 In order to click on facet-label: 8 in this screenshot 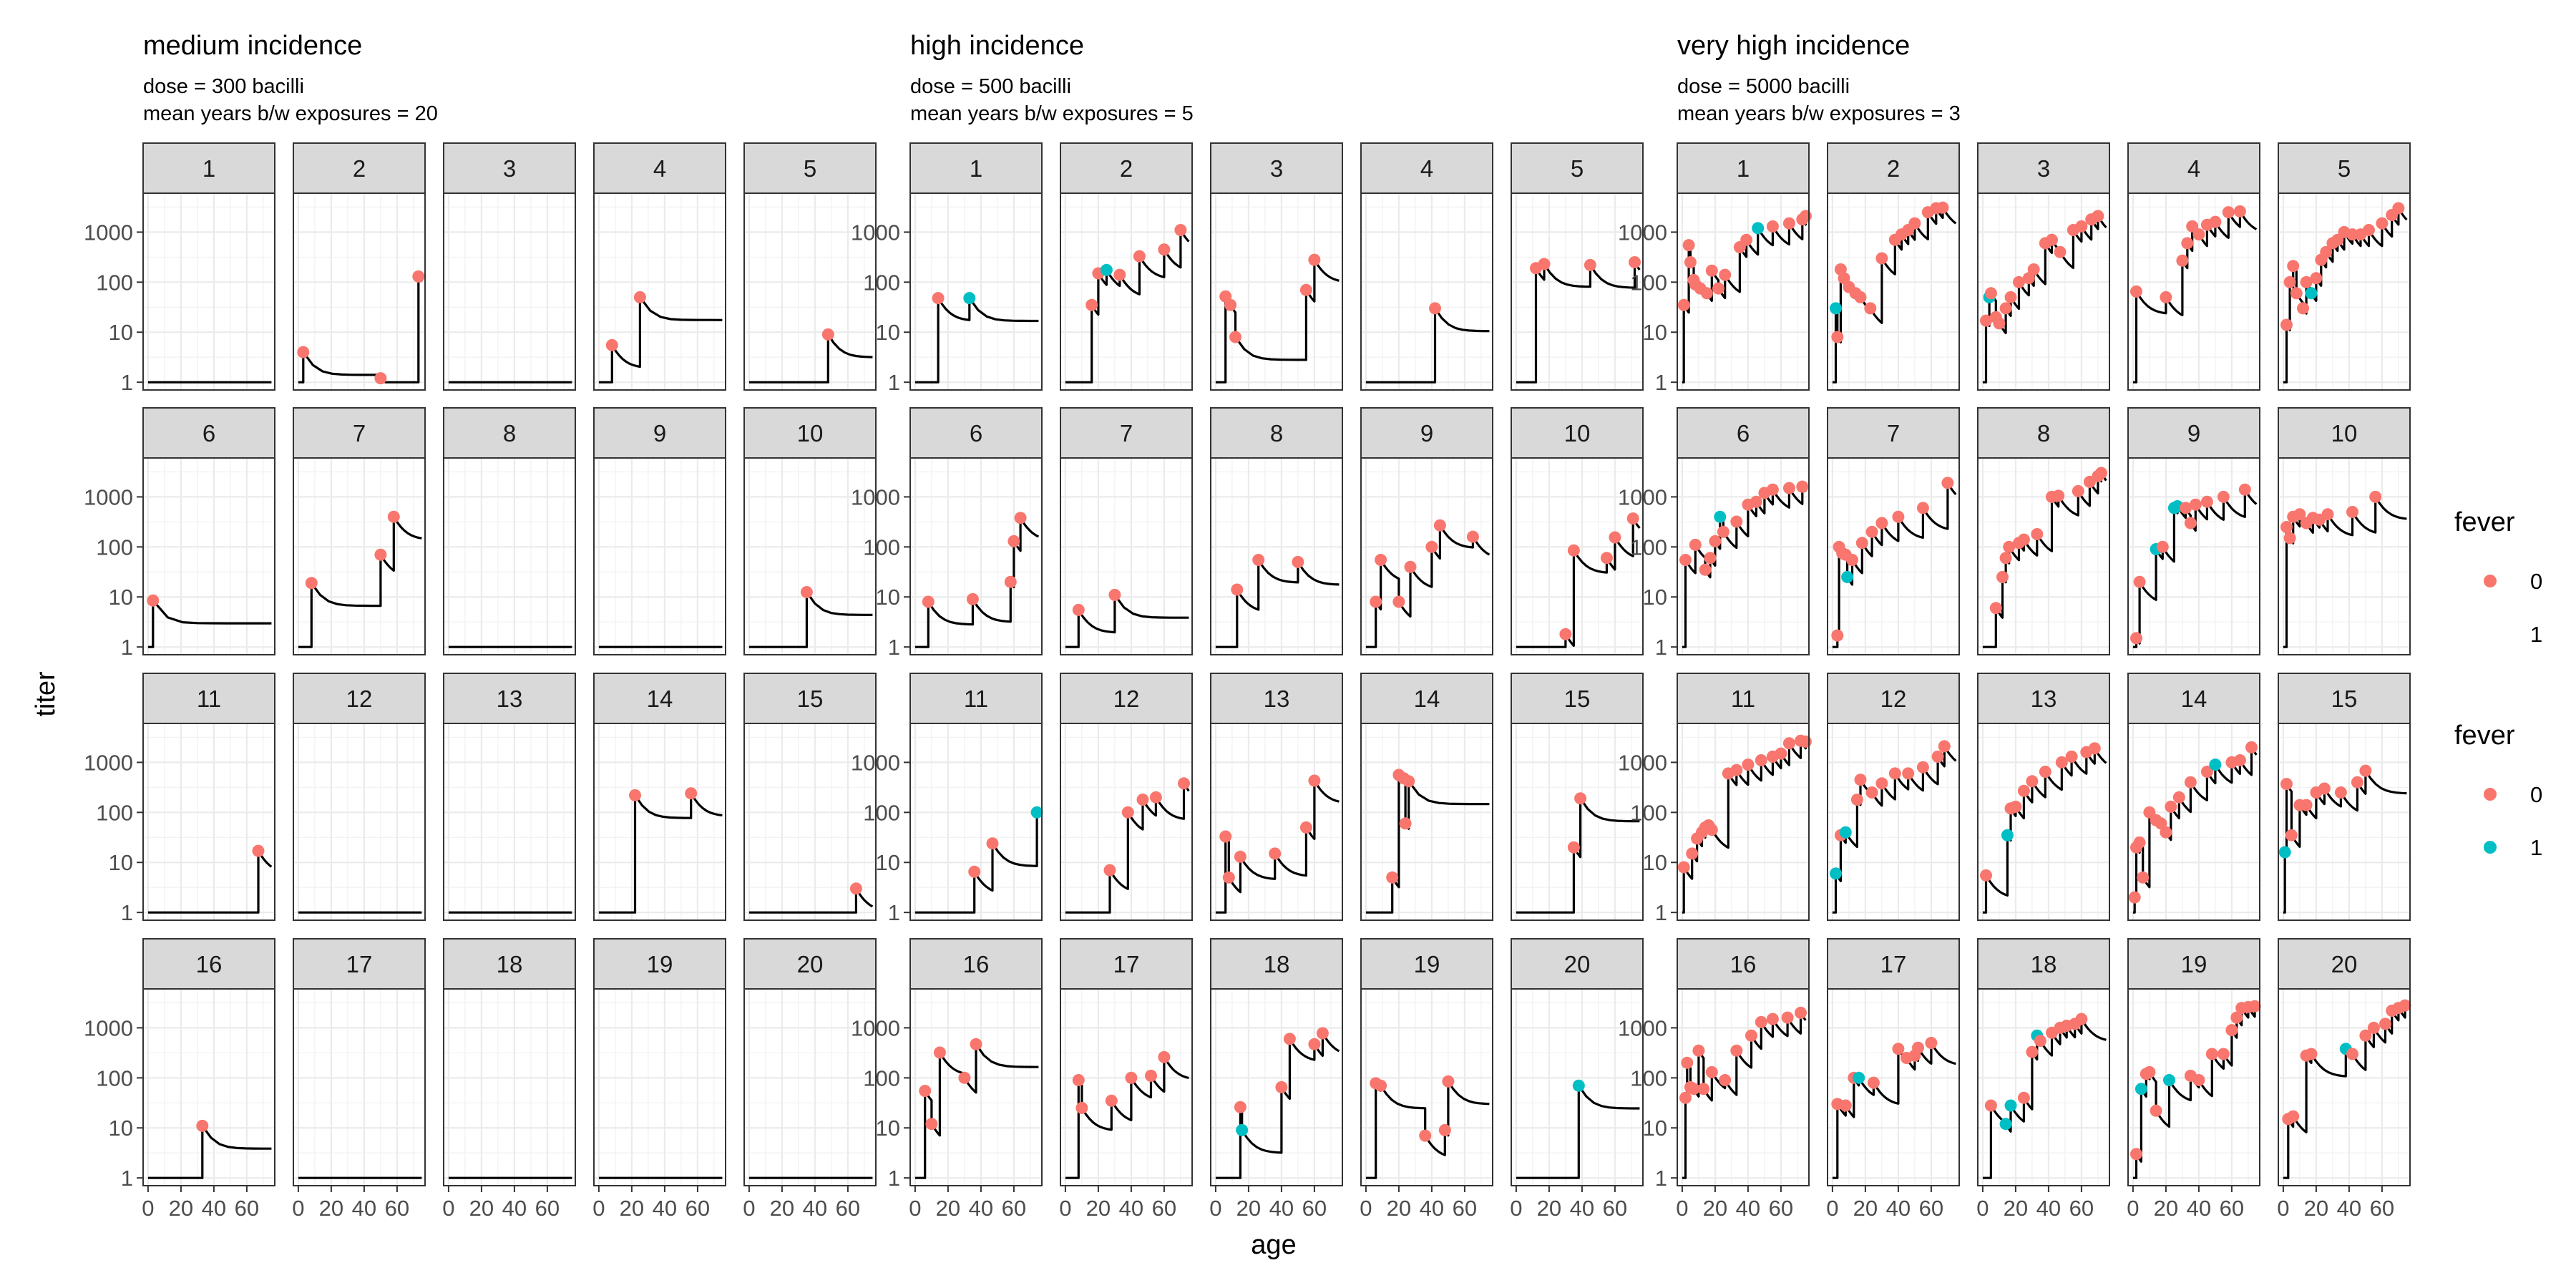, I will do `click(2043, 433)`.